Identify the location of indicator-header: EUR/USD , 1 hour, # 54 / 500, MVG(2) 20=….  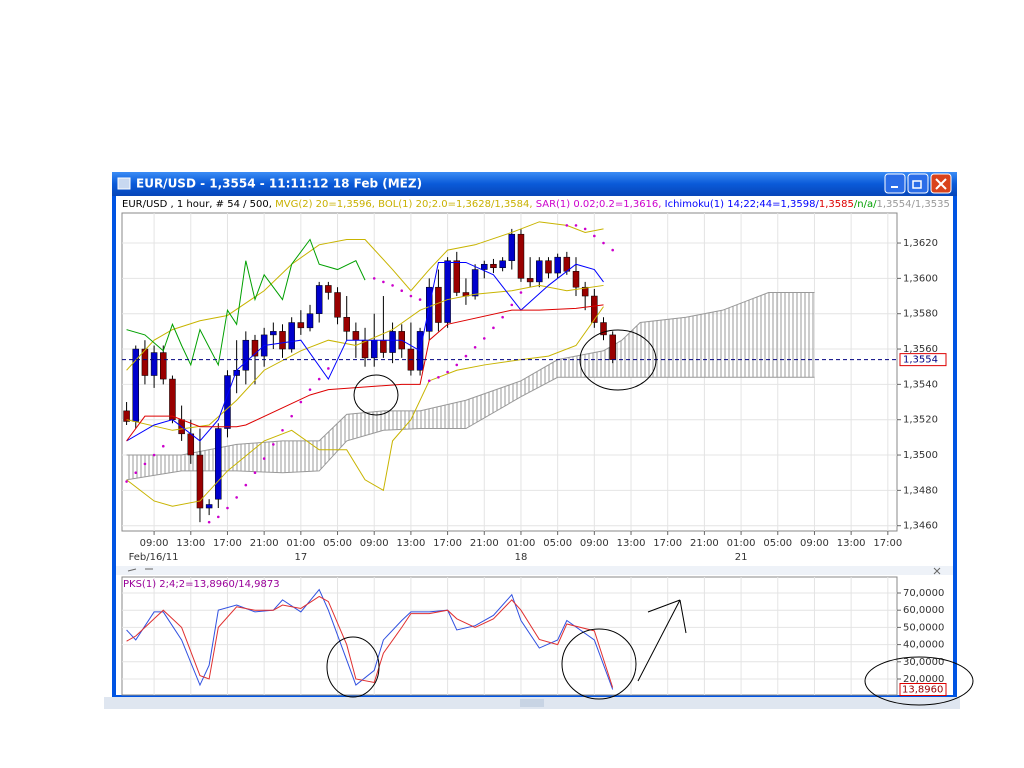
(536, 204).